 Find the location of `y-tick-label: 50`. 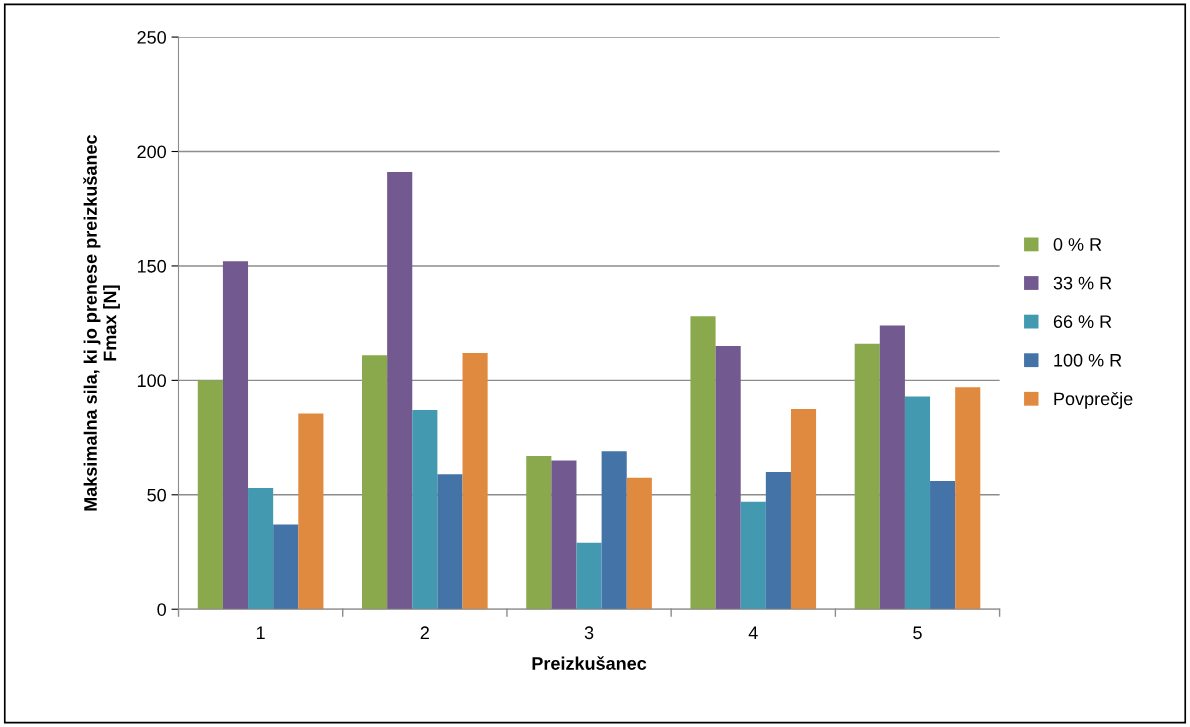

y-tick-label: 50 is located at coordinates (156, 495).